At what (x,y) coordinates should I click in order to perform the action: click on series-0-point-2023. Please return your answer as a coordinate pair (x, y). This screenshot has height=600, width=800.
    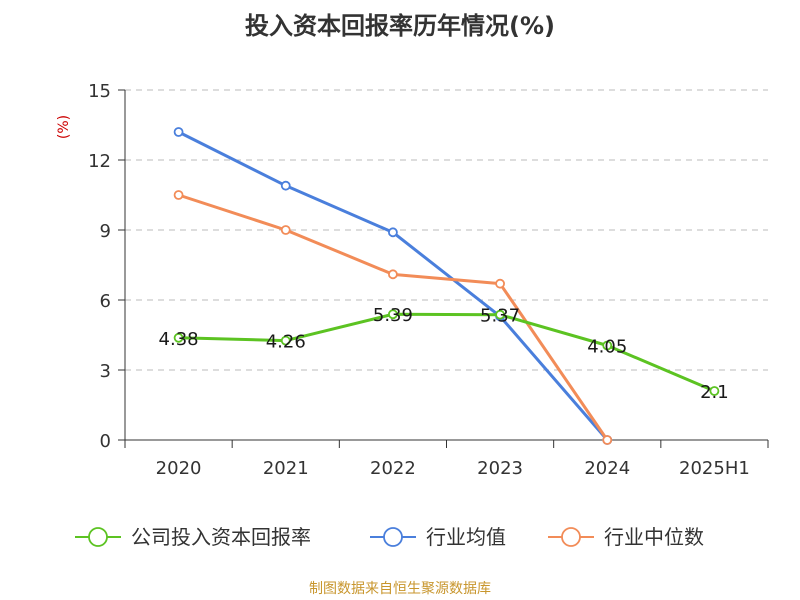
    Looking at the image, I should click on (500, 314).